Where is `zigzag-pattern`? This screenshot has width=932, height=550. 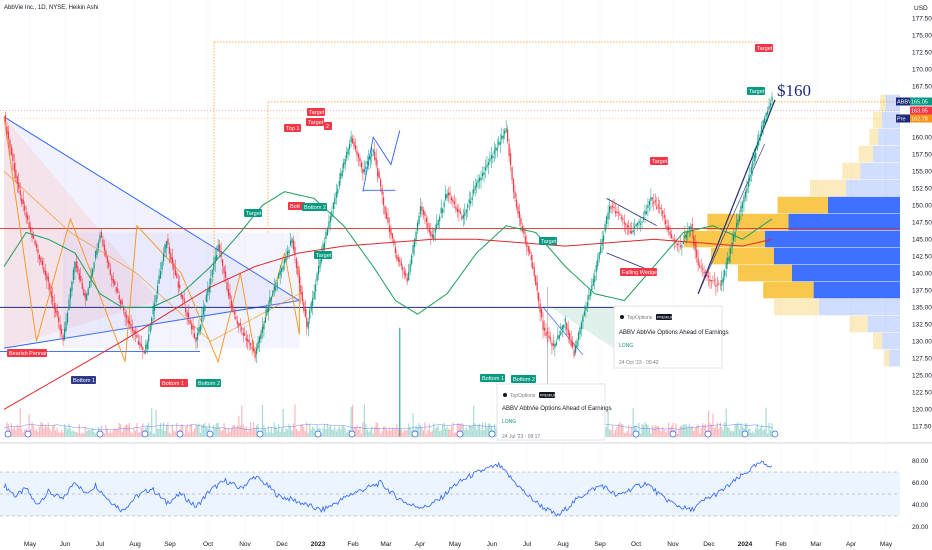
zigzag-pattern is located at coordinates (151, 240).